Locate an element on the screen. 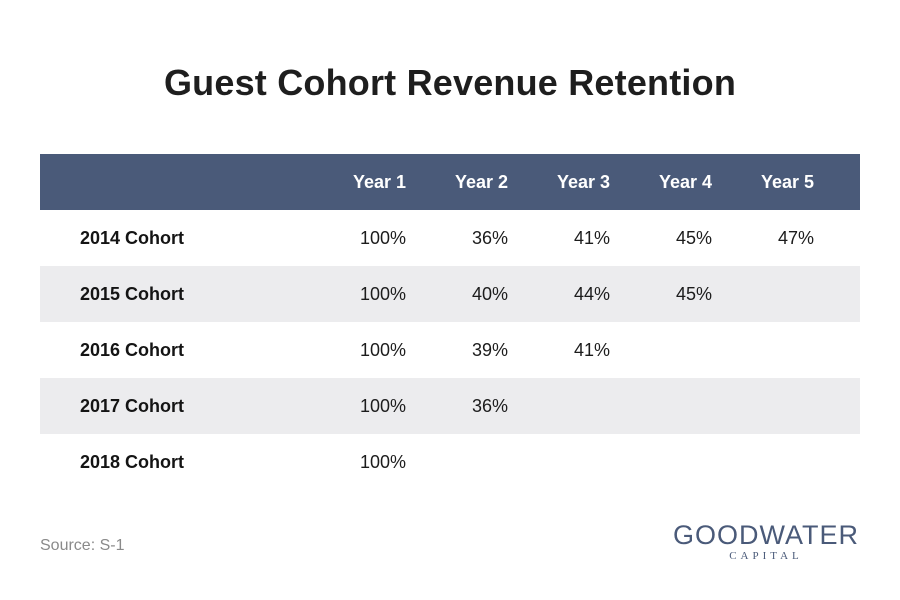  table-cell: 40% is located at coordinates (489, 294).